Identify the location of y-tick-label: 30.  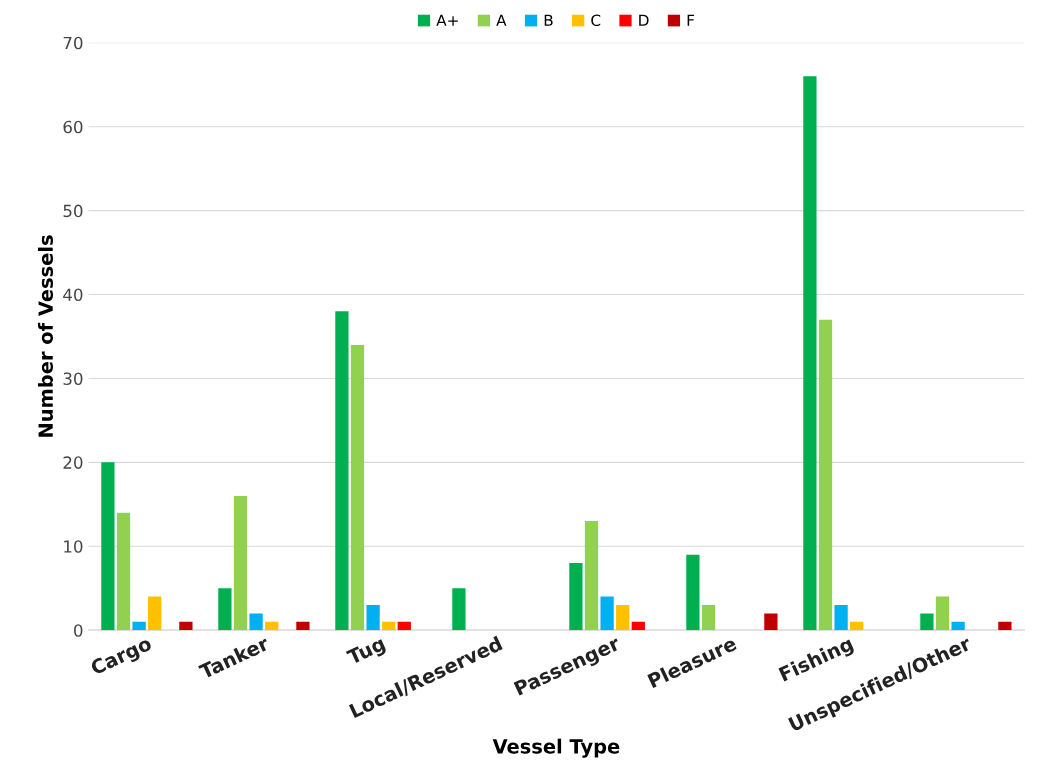
(73, 379).